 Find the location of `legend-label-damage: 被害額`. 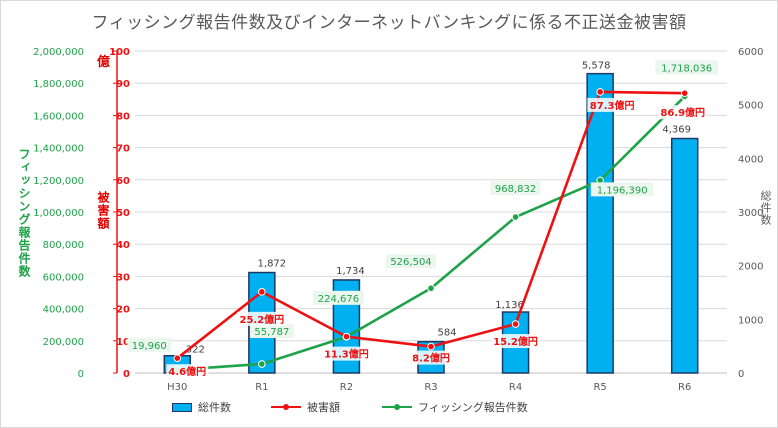

legend-label-damage: 被害額 is located at coordinates (323, 407).